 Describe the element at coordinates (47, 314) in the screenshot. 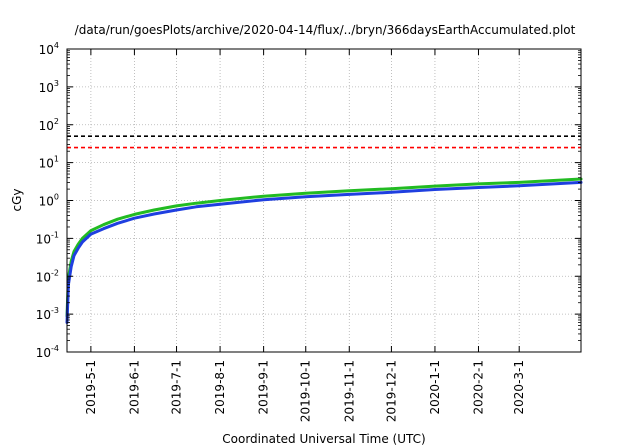

I see `y-tick-label: 10⁻³` at that location.